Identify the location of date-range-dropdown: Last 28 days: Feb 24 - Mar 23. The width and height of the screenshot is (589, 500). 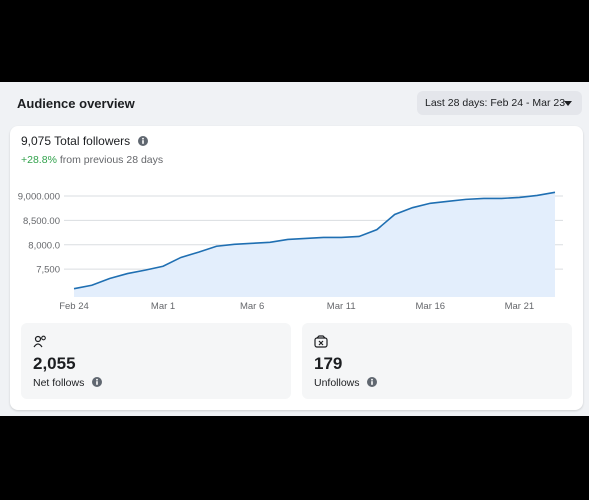
(499, 103).